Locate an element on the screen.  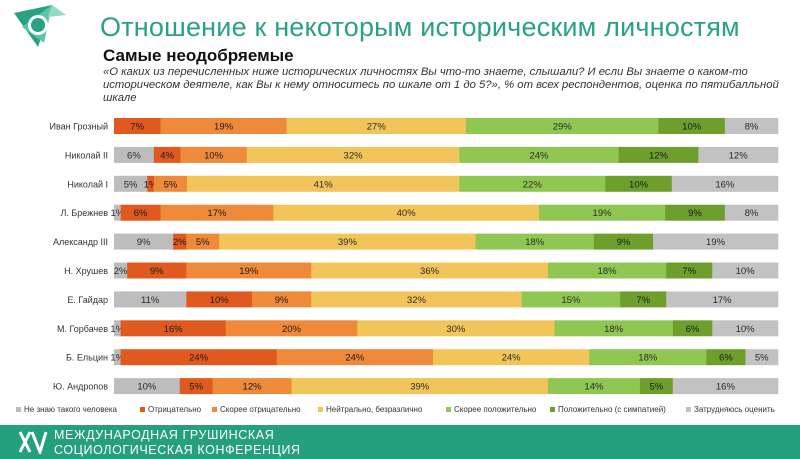
data-label: 8% is located at coordinates (752, 127).